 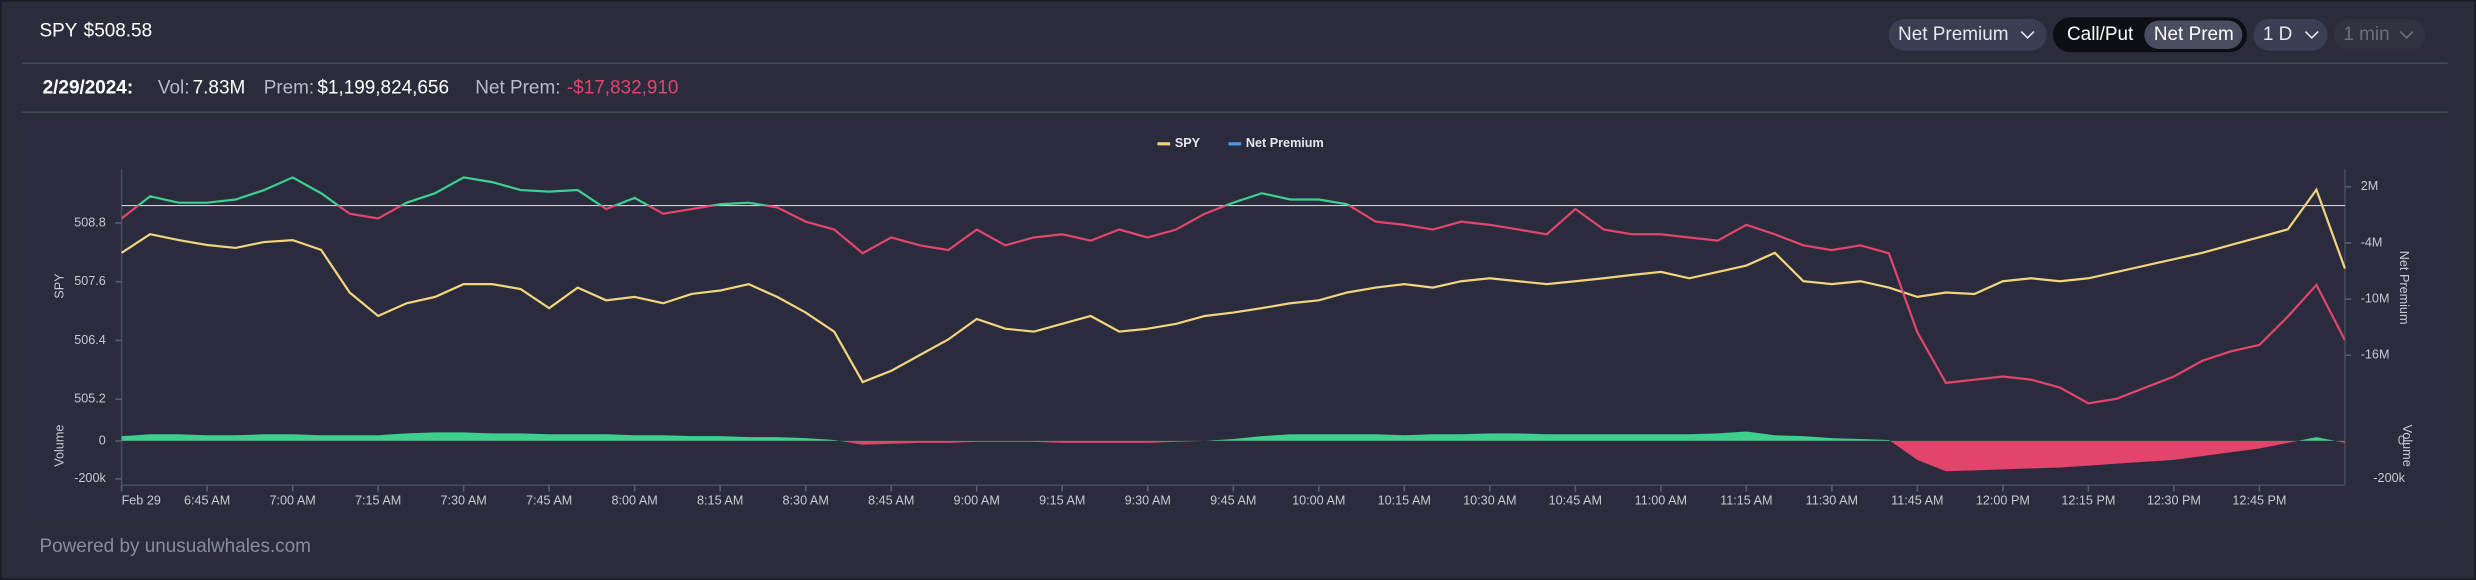 I want to click on stat-value: $1,199,824,656, so click(x=383, y=87).